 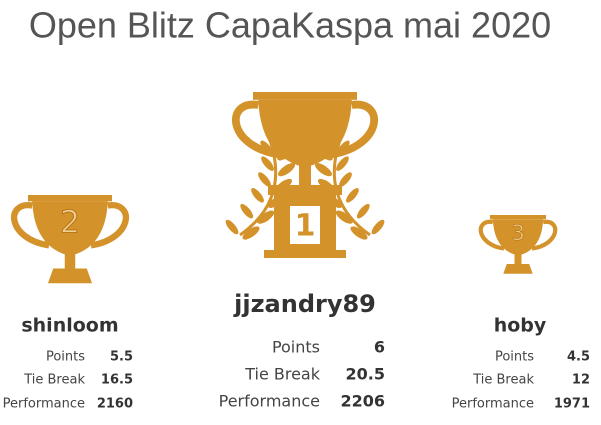 What do you see at coordinates (70, 222) in the screenshot?
I see `rank-number: 2` at bounding box center [70, 222].